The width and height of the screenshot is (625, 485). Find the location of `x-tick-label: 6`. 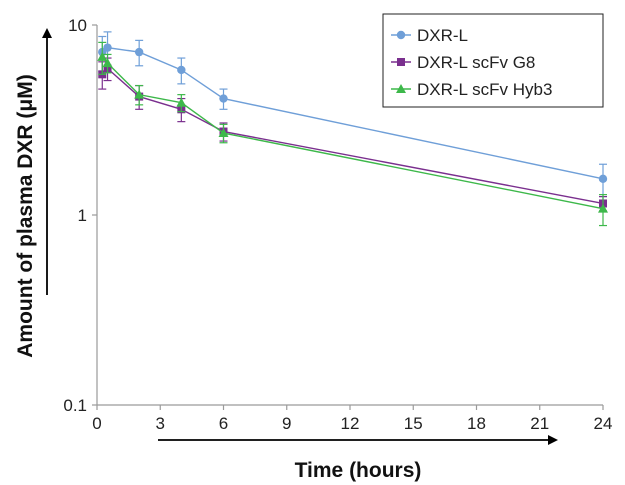

x-tick-label: 6 is located at coordinates (223, 423).